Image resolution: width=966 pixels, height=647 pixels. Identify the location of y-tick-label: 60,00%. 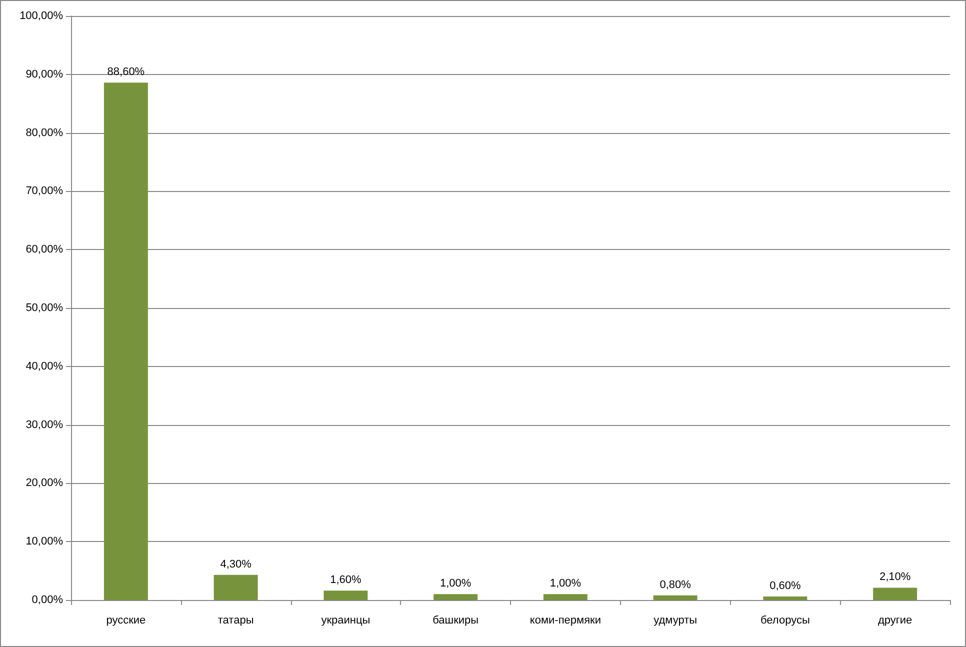
(45, 250).